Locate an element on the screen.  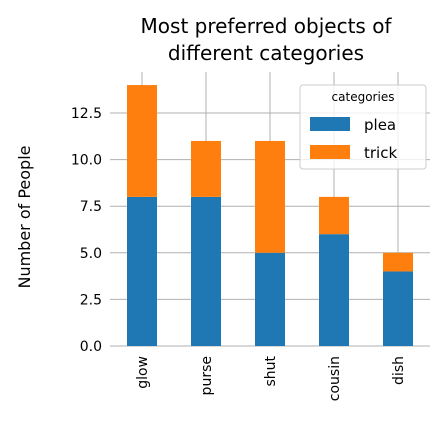
chart-title-line-2: different categories is located at coordinates (266, 53).